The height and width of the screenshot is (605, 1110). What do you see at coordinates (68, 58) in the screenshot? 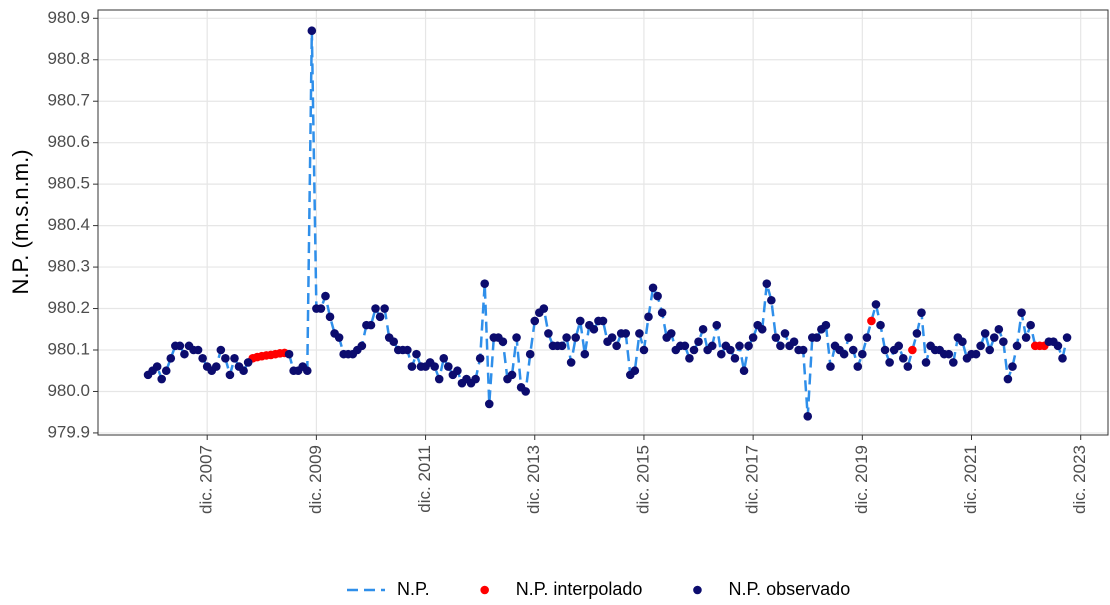
I see `y-tick-label: 980.8` at bounding box center [68, 58].